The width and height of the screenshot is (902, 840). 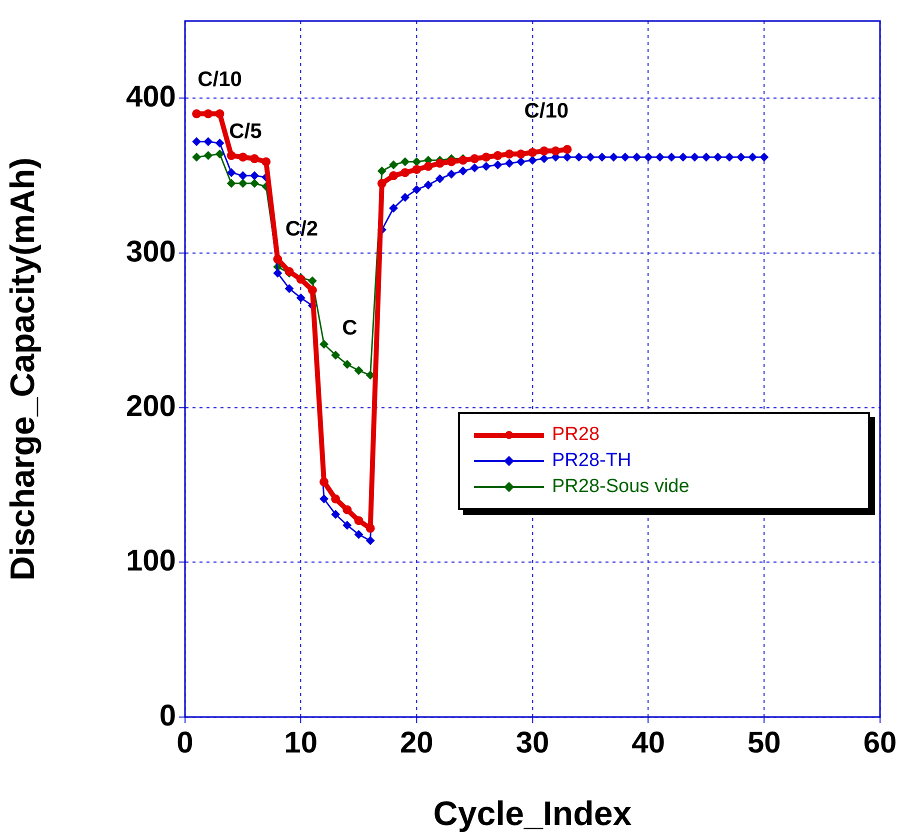 I want to click on legend-label: PR28-TH, so click(x=592, y=461).